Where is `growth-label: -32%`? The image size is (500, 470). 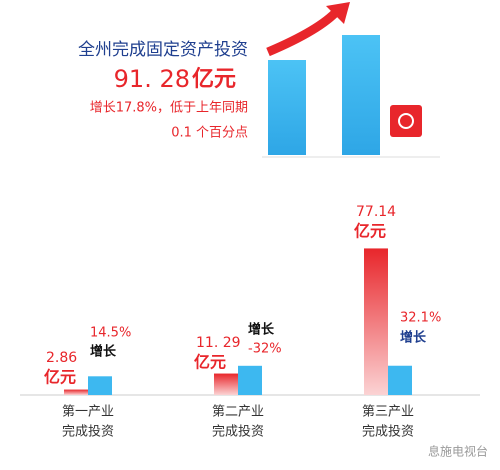
growth-label: -32% is located at coordinates (265, 349).